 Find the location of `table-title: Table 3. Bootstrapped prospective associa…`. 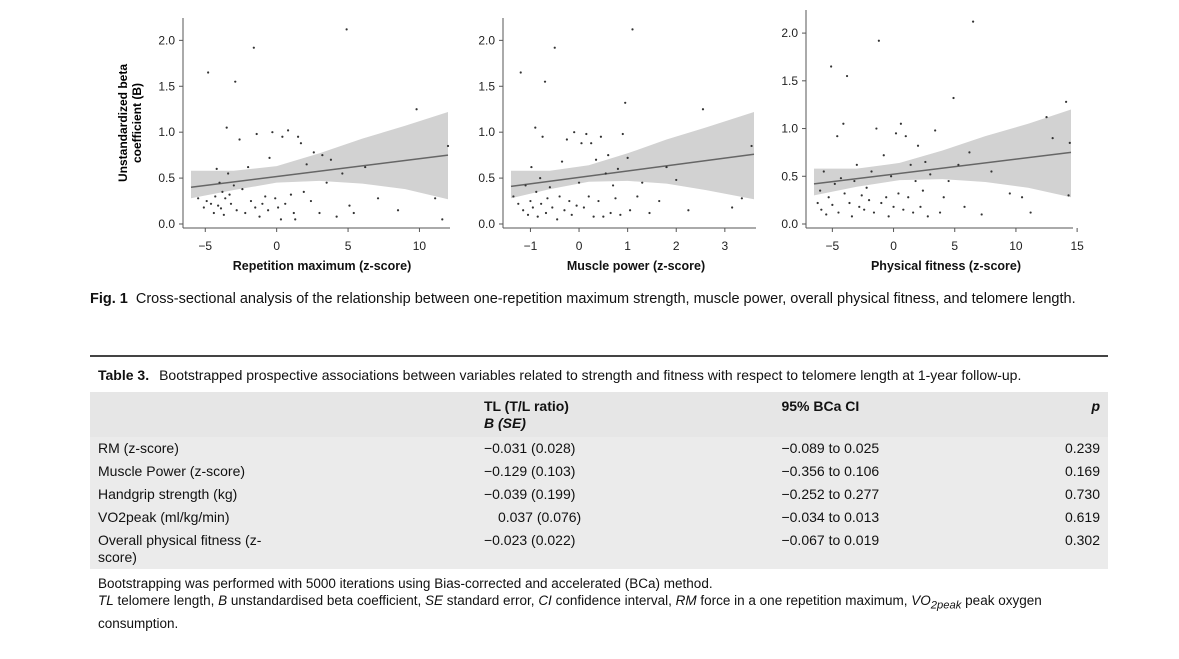

table-title: Table 3. Bootstrapped prospective associa… is located at coordinates (599, 374).